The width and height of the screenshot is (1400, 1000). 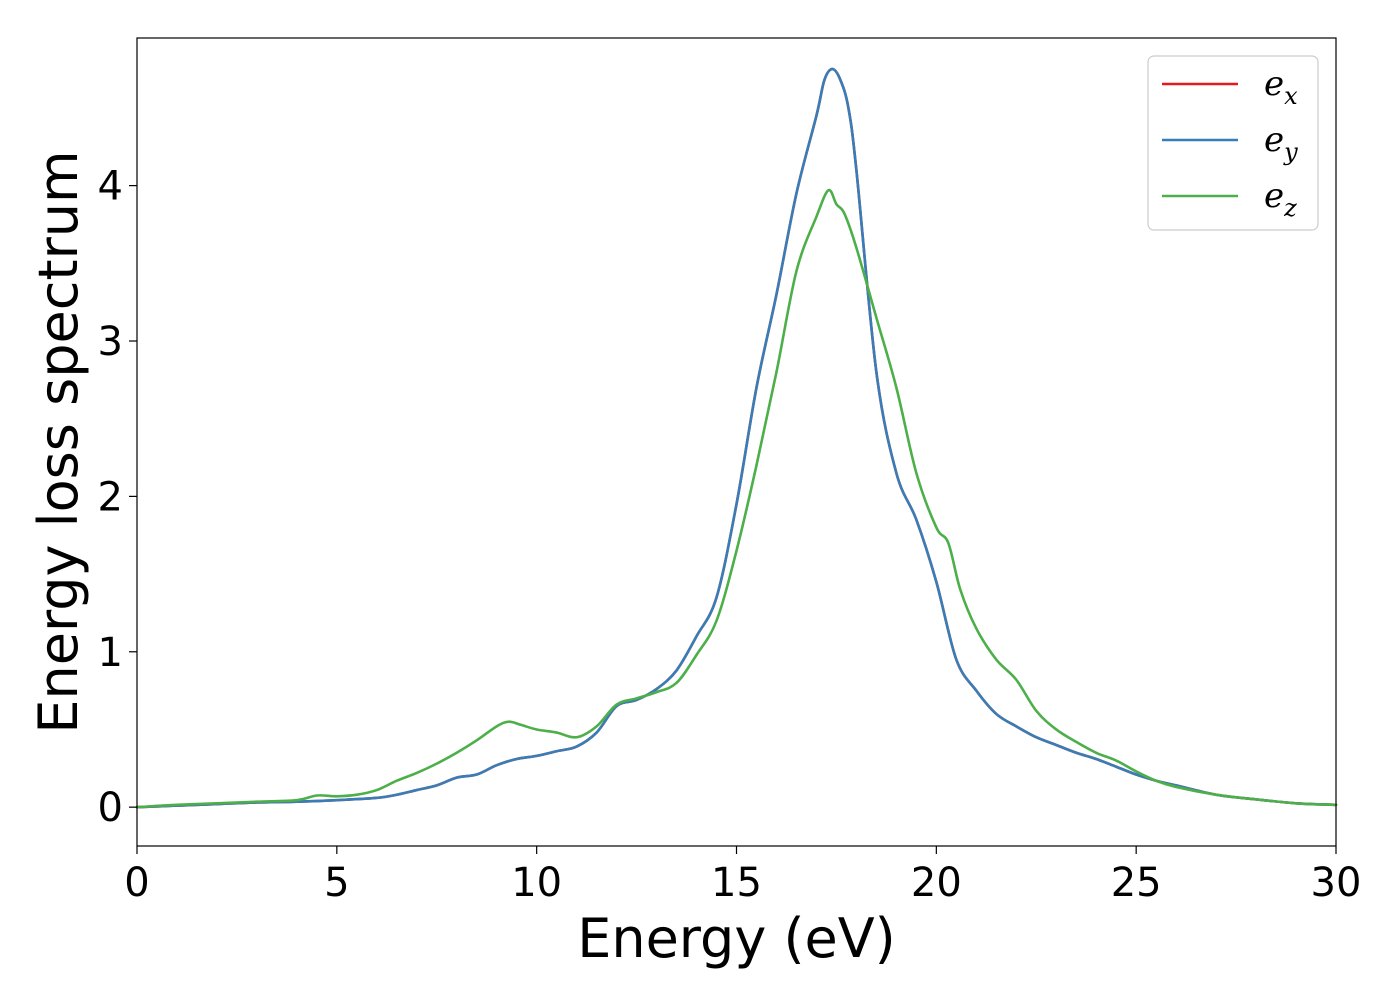 What do you see at coordinates (1280, 199) in the screenshot?
I see `legend-label-e-z: ez` at bounding box center [1280, 199].